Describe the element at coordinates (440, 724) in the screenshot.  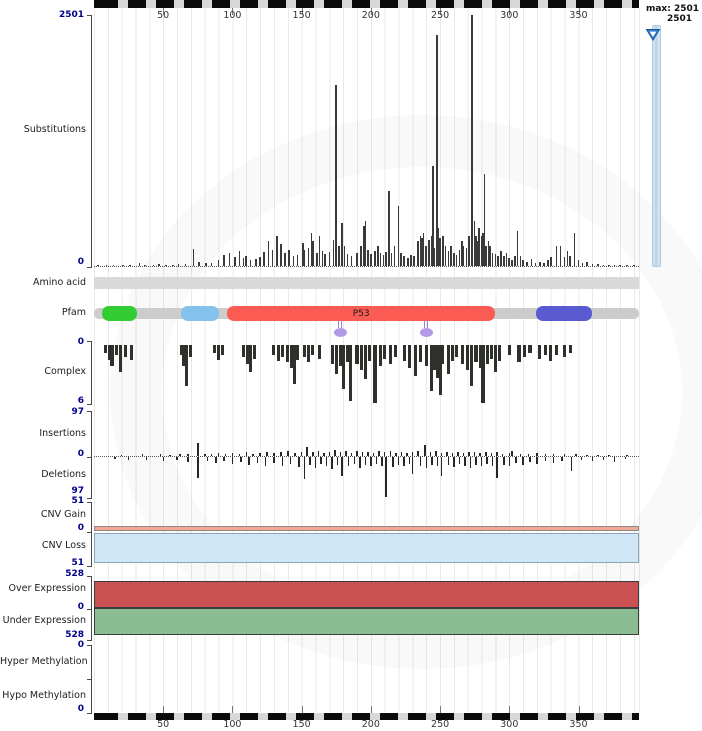
I see `axis-tick-label: 250` at that location.